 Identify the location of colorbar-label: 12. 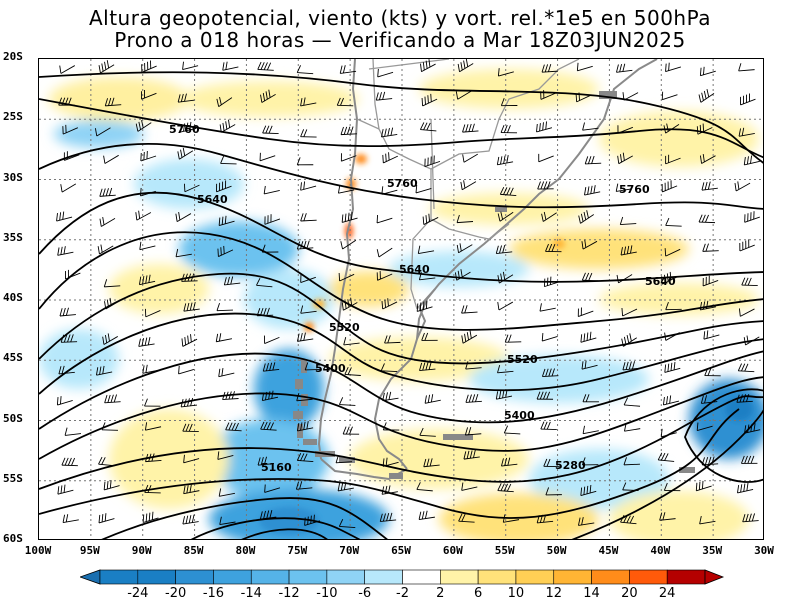
(553, 593).